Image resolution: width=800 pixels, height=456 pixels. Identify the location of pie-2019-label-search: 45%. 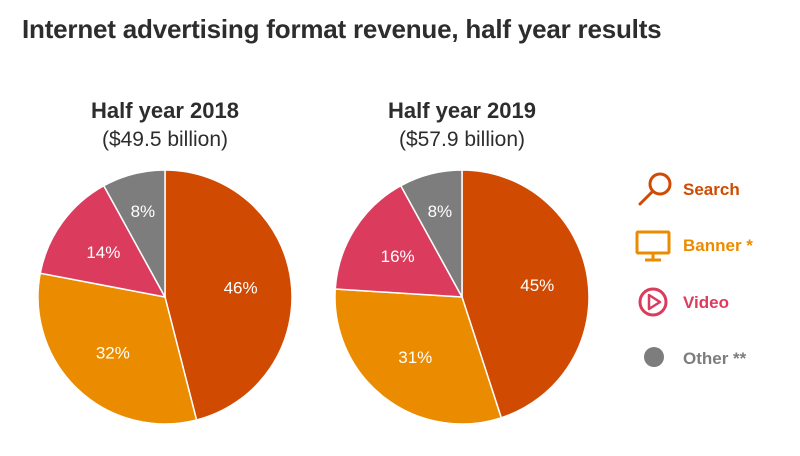
(537, 285).